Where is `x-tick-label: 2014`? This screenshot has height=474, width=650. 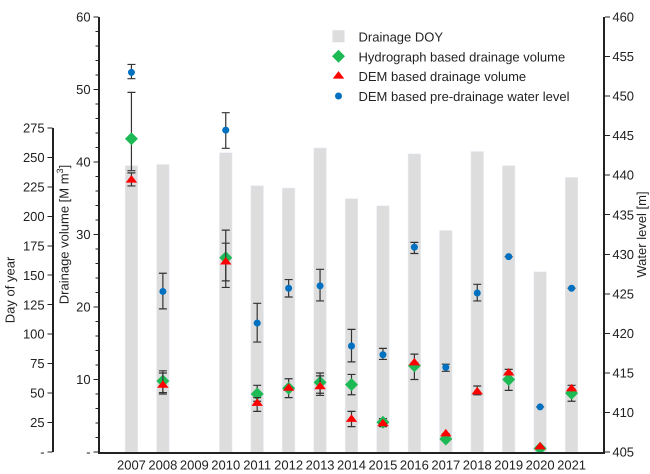 x-tick-label: 2014 is located at coordinates (351, 464).